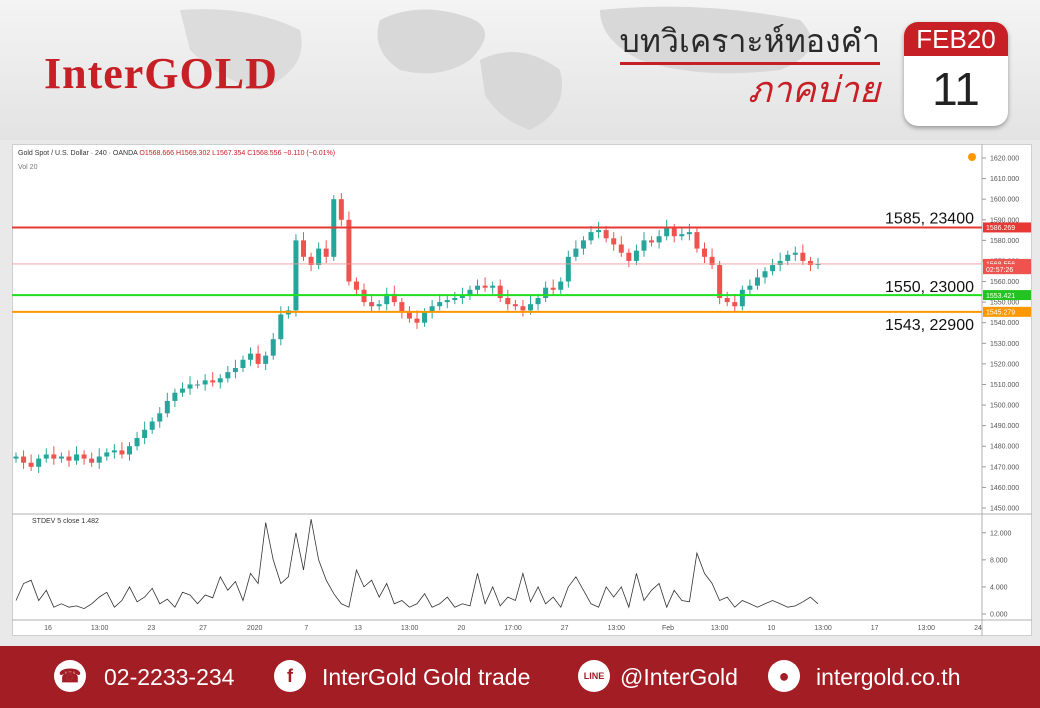  Describe the element at coordinates (749, 41) in the screenshot. I see `page-title: บทวิเคราะห์ทองคำ` at that location.